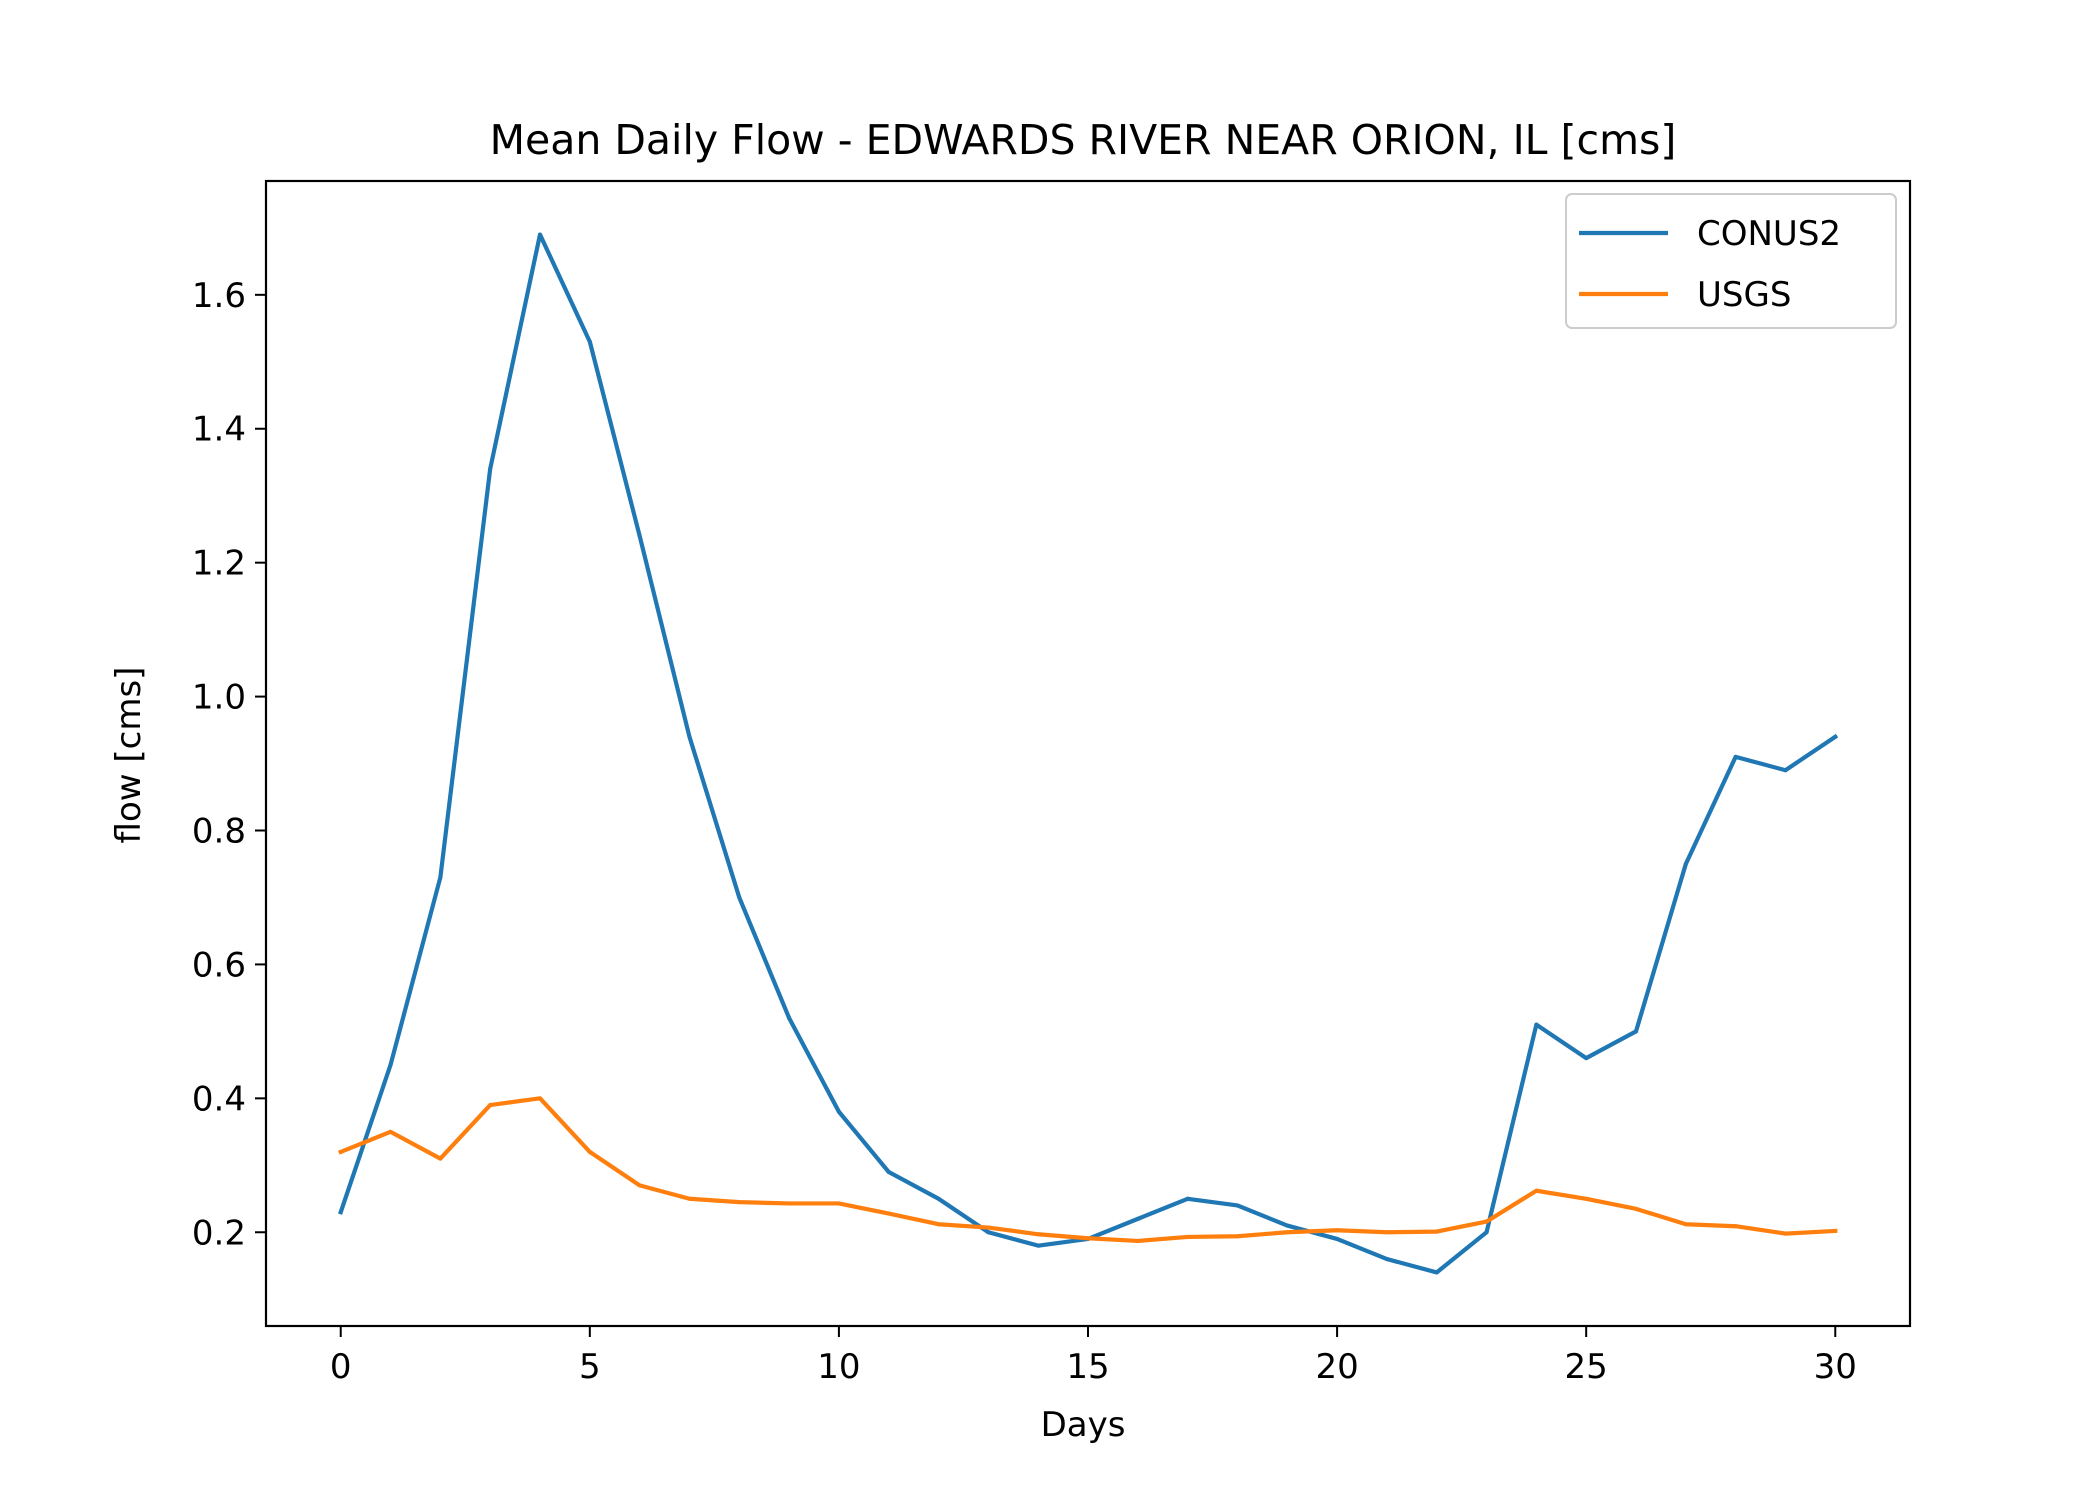 This screenshot has width=2100, height=1505. Describe the element at coordinates (341, 1367) in the screenshot. I see `x-tick-label: 0` at that location.